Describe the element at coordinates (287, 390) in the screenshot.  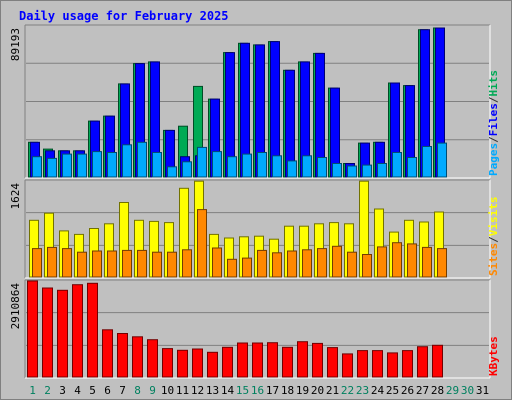
I see `x-tick-label-day-18: 18` at that location.